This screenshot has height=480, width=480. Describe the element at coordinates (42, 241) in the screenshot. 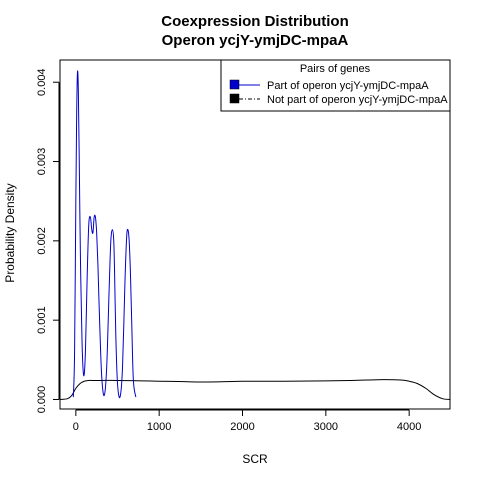

I see `y-tick-label: 0.002` at that location.